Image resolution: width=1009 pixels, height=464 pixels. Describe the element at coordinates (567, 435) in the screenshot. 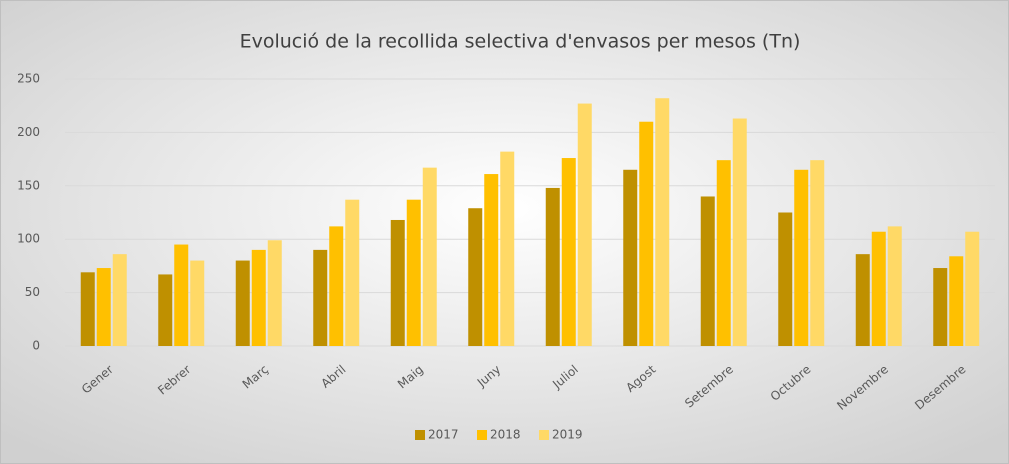

I see `legend-label: 2019` at that location.